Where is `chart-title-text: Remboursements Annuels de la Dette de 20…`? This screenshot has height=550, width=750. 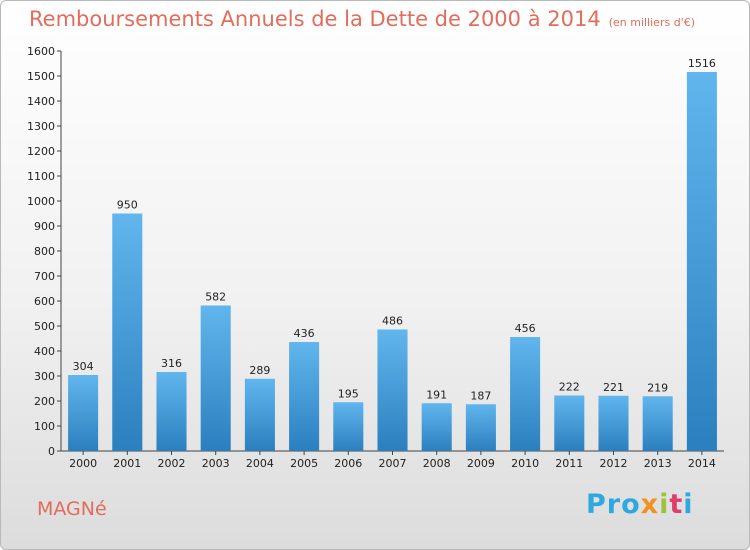
chart-title-text: Remboursements Annuels de la Dette de 20… is located at coordinates (315, 19).